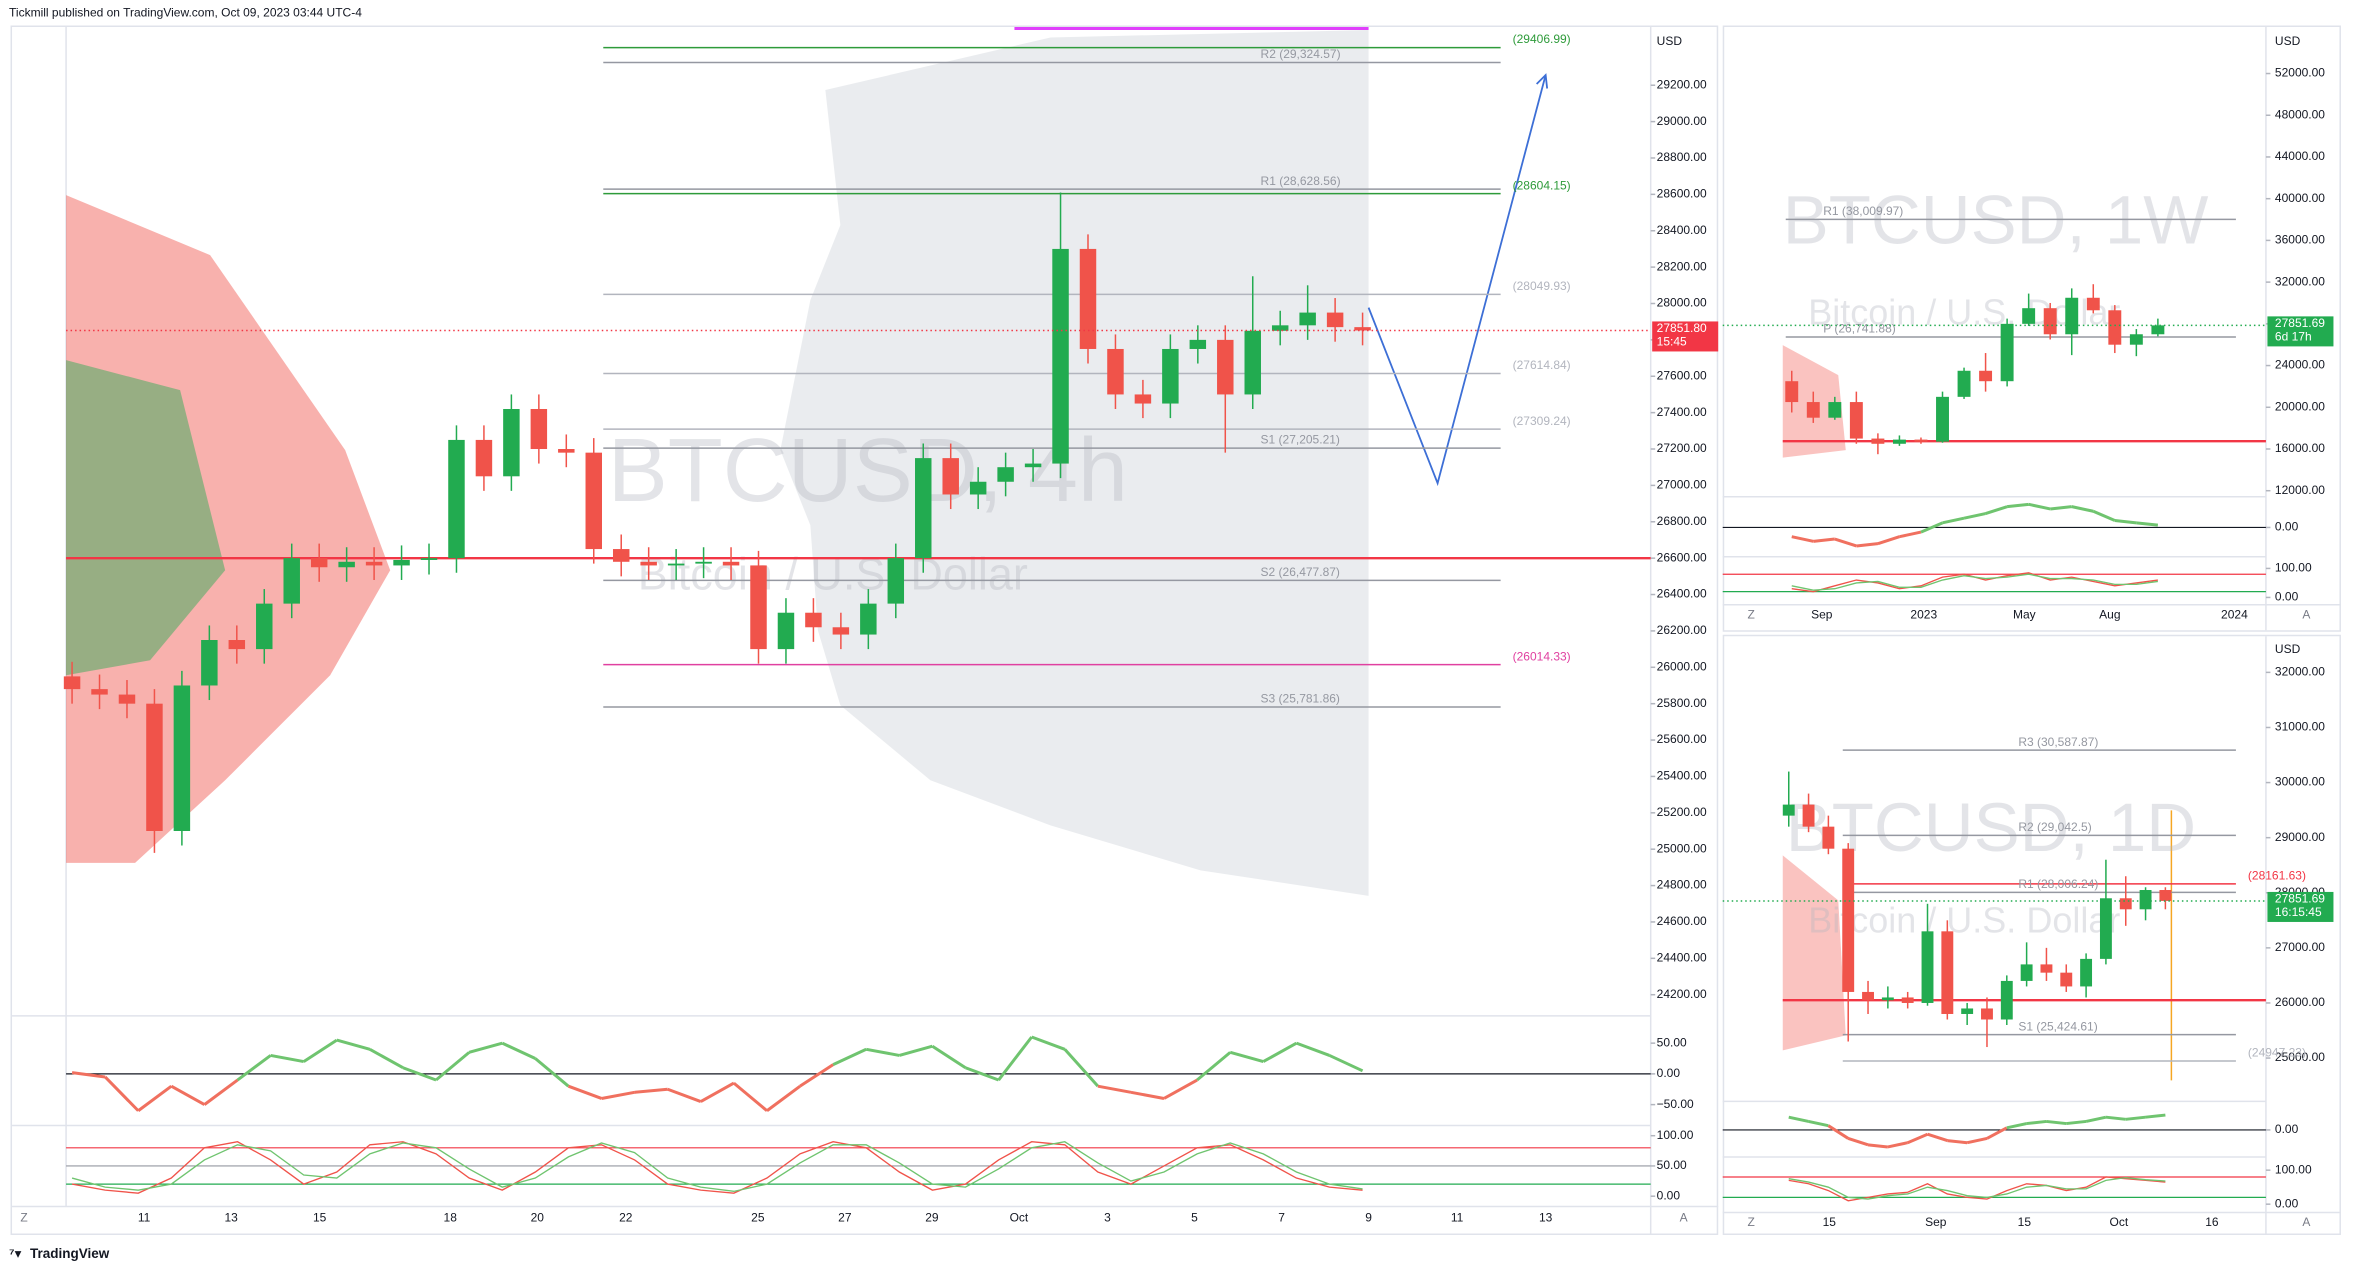 The height and width of the screenshot is (1271, 2353). I want to click on x-tick-label: 22, so click(626, 1218).